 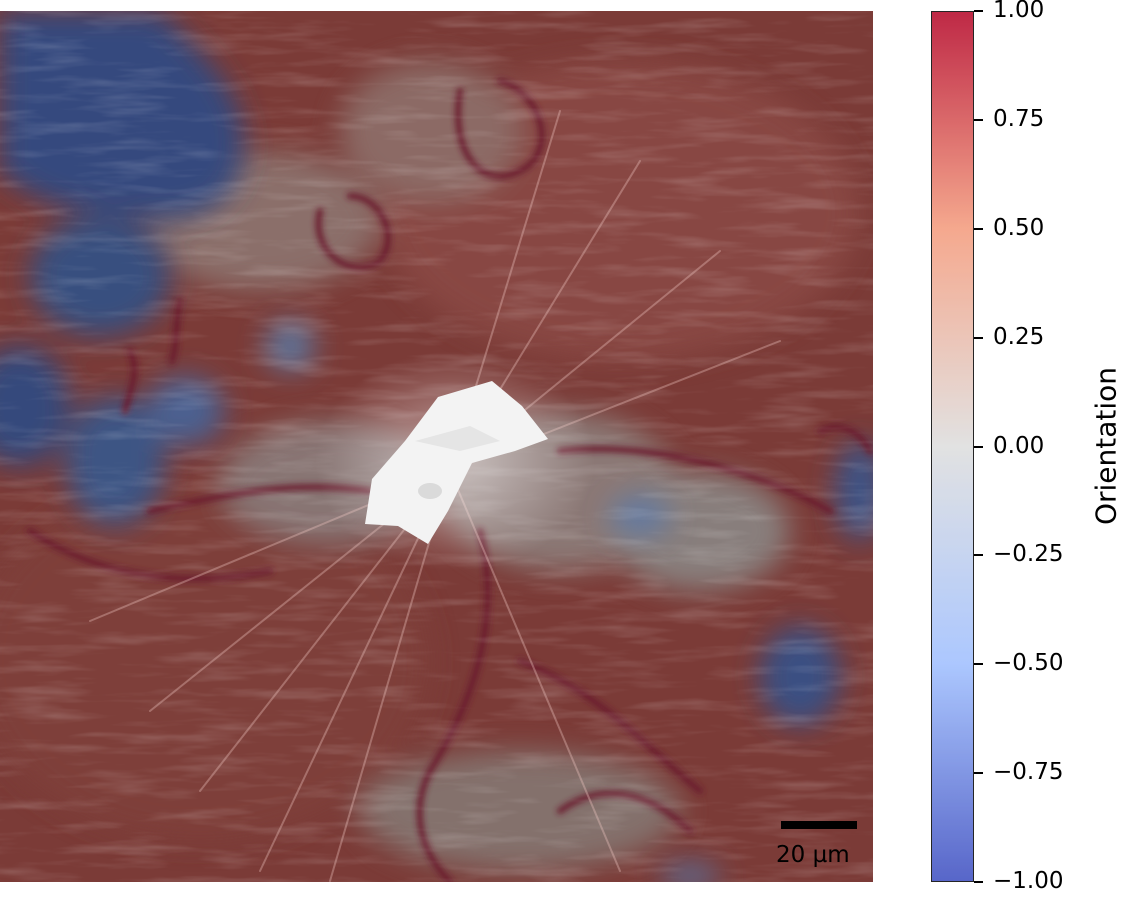 What do you see at coordinates (819, 825) in the screenshot?
I see `scale-bar` at bounding box center [819, 825].